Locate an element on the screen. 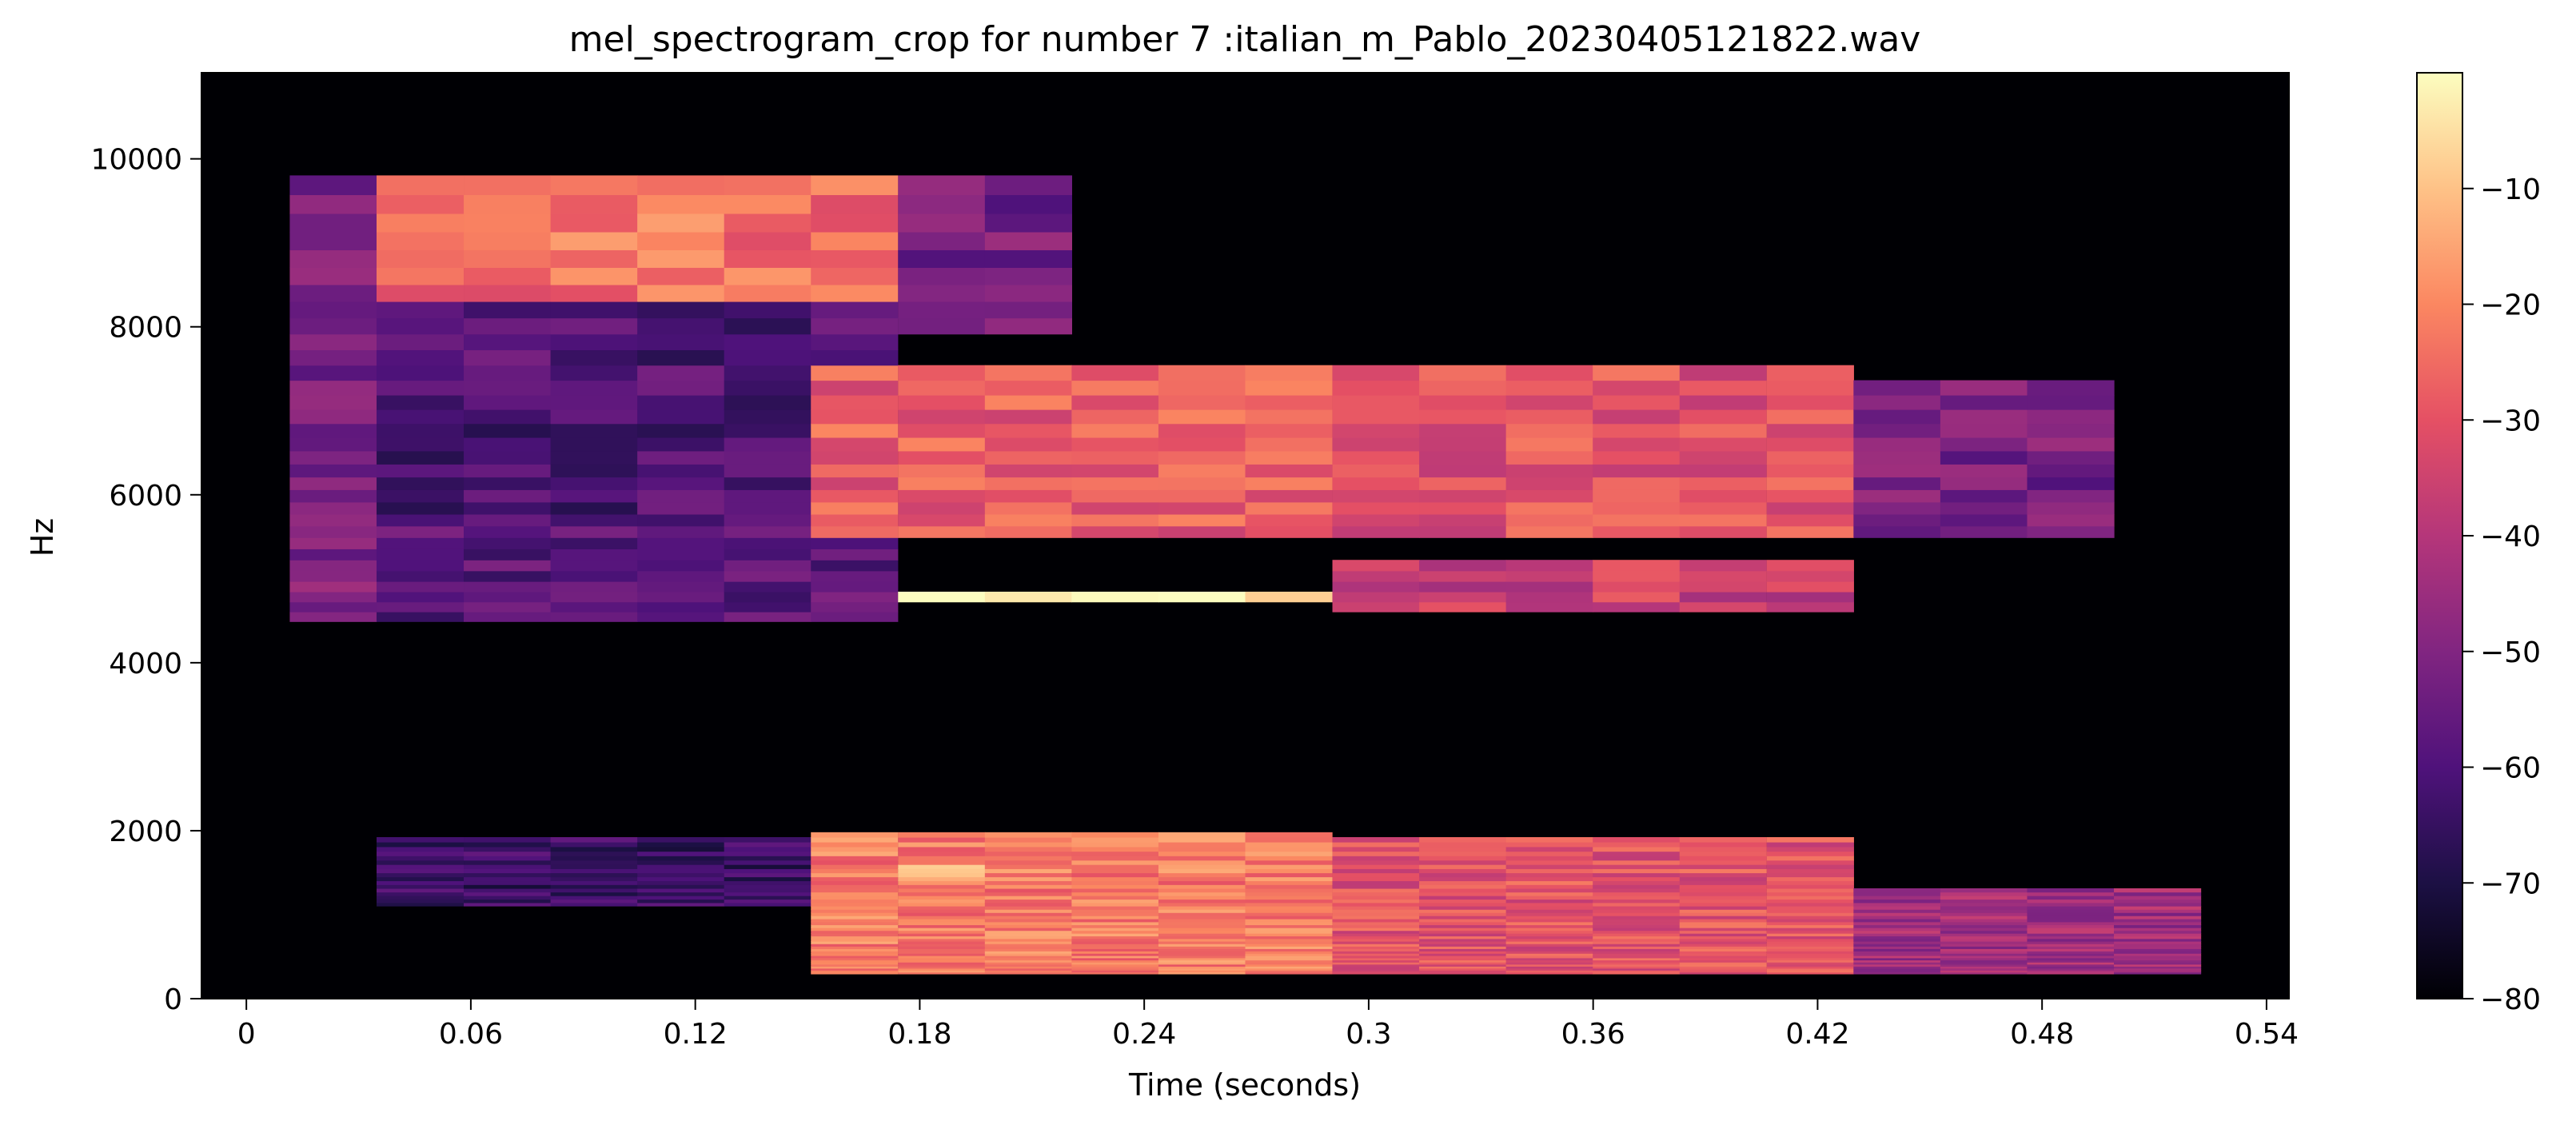 This screenshot has height=1125, width=2576. x-axis-label: Time (seconds) is located at coordinates (1245, 1085).